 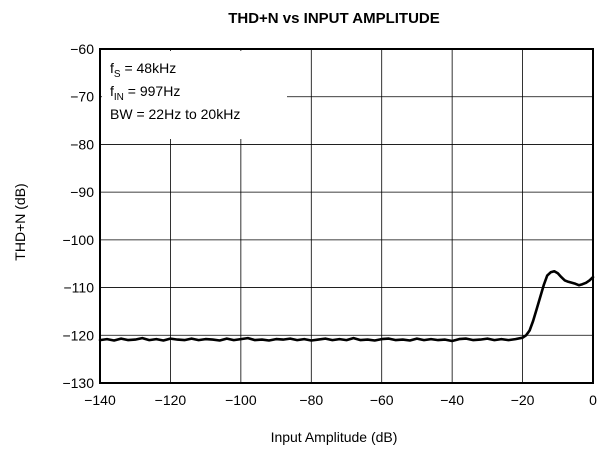 I want to click on y-tick-label: −70, so click(x=82, y=97).